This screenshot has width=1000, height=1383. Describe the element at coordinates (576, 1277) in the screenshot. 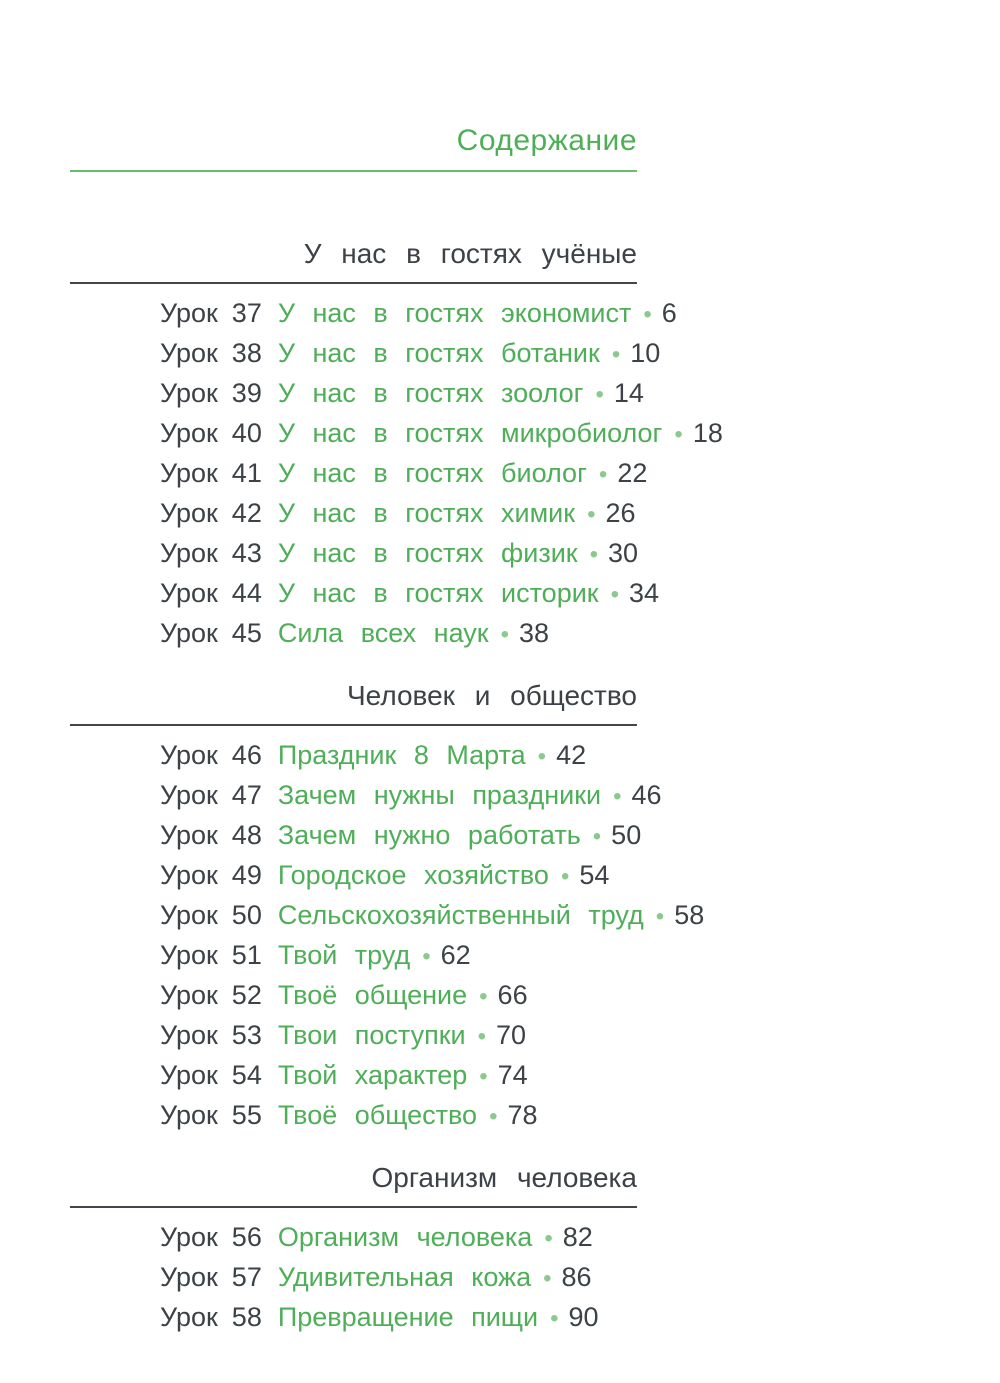

I see `lesson-page-number: 86` at that location.